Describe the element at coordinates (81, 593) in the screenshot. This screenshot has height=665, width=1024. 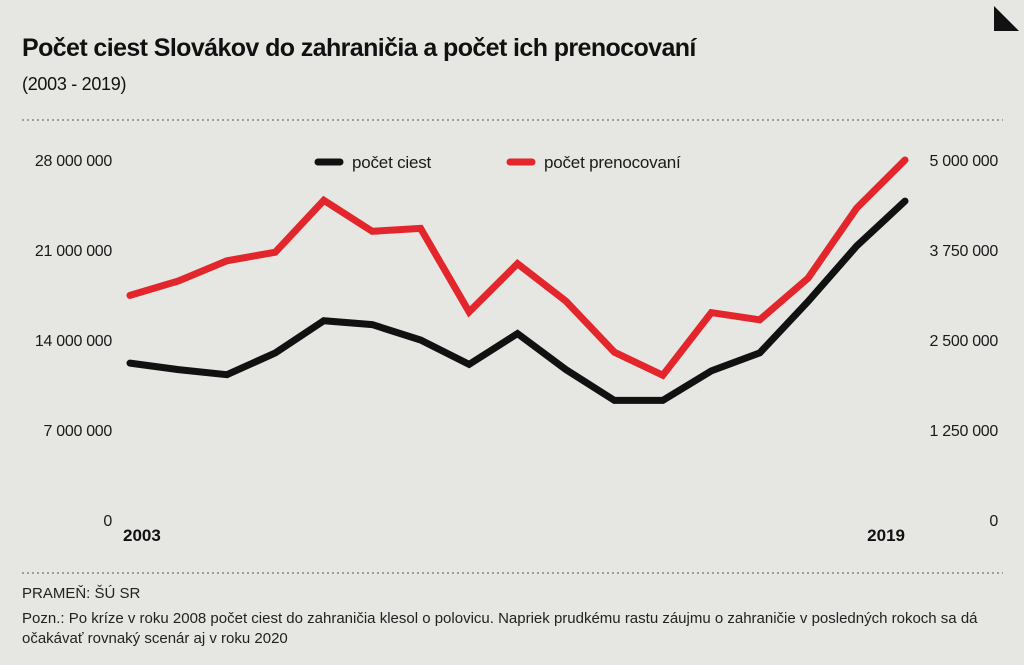
I see `source-note: PRAMEŇ: ŠÚ SR` at that location.